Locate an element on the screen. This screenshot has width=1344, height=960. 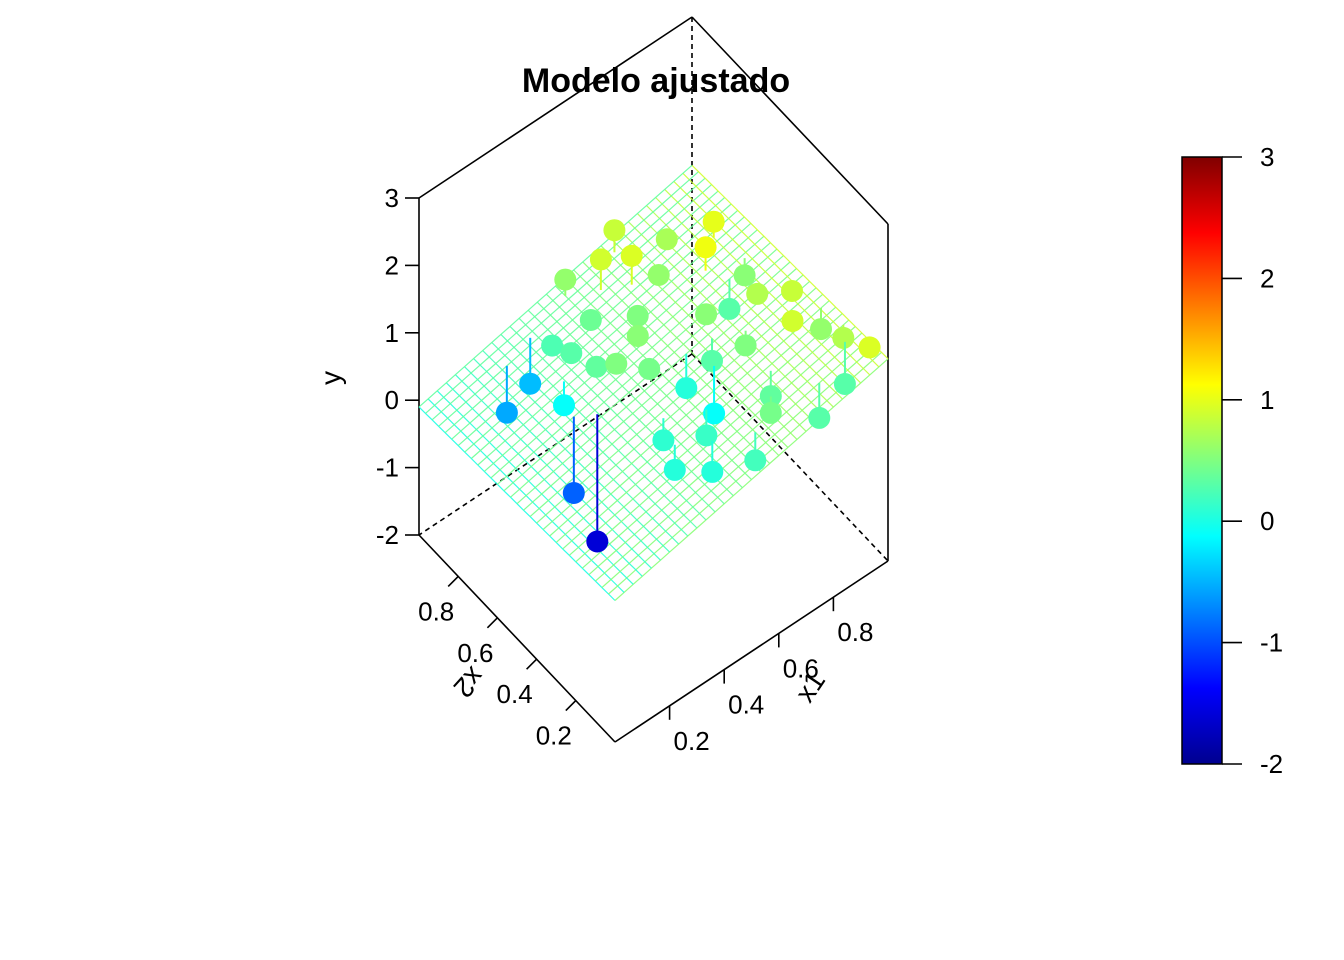
z-tick-label: 1 is located at coordinates (392, 333).